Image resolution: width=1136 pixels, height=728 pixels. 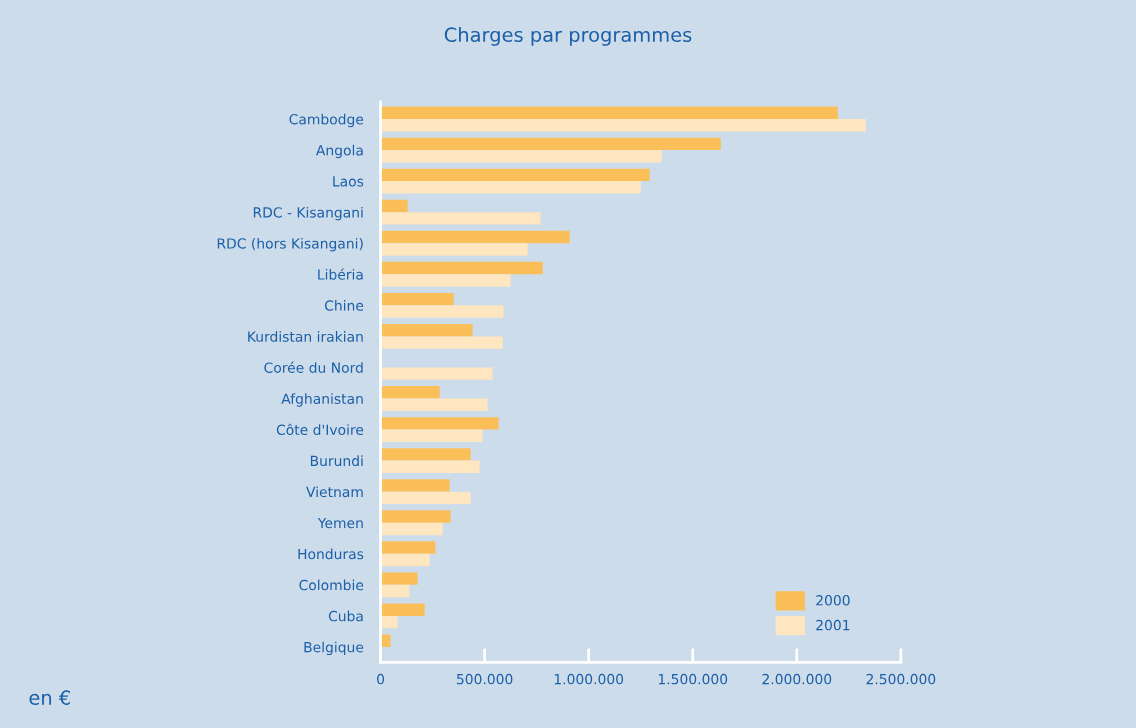 What do you see at coordinates (693, 679) in the screenshot?
I see `x-tick-label: 1.500.000` at bounding box center [693, 679].